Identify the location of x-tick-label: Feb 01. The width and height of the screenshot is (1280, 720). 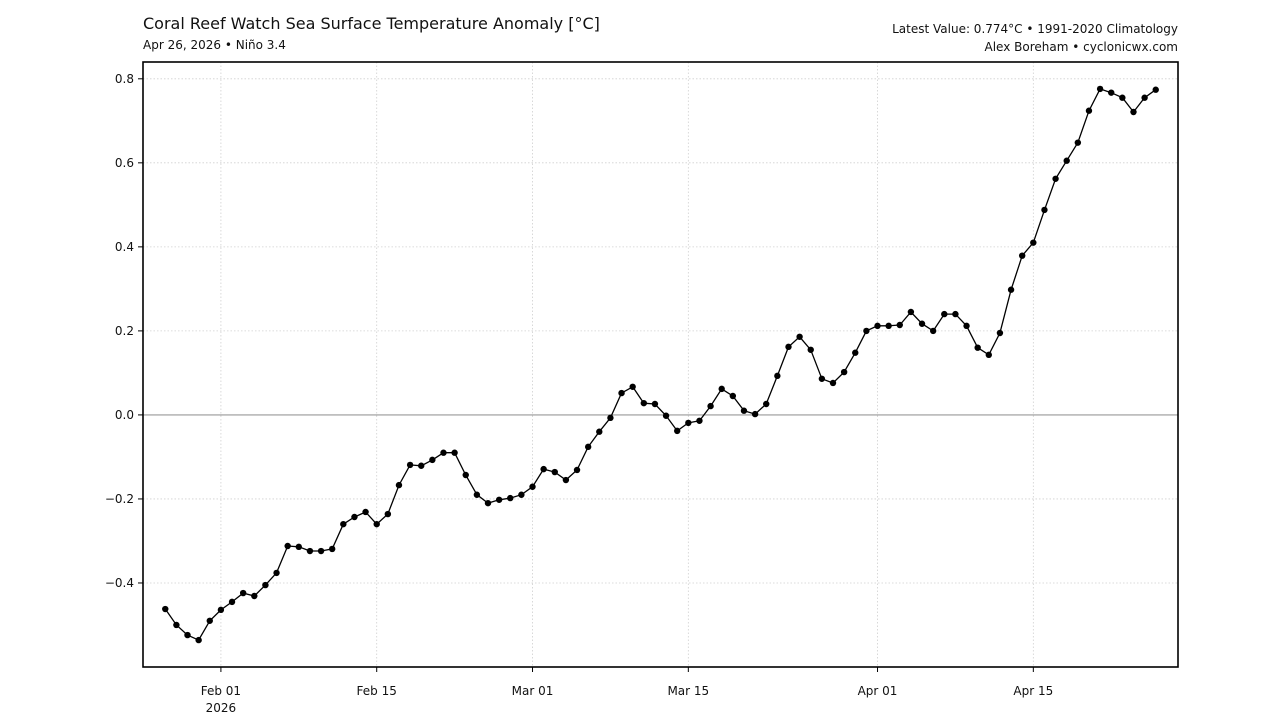
(221, 691).